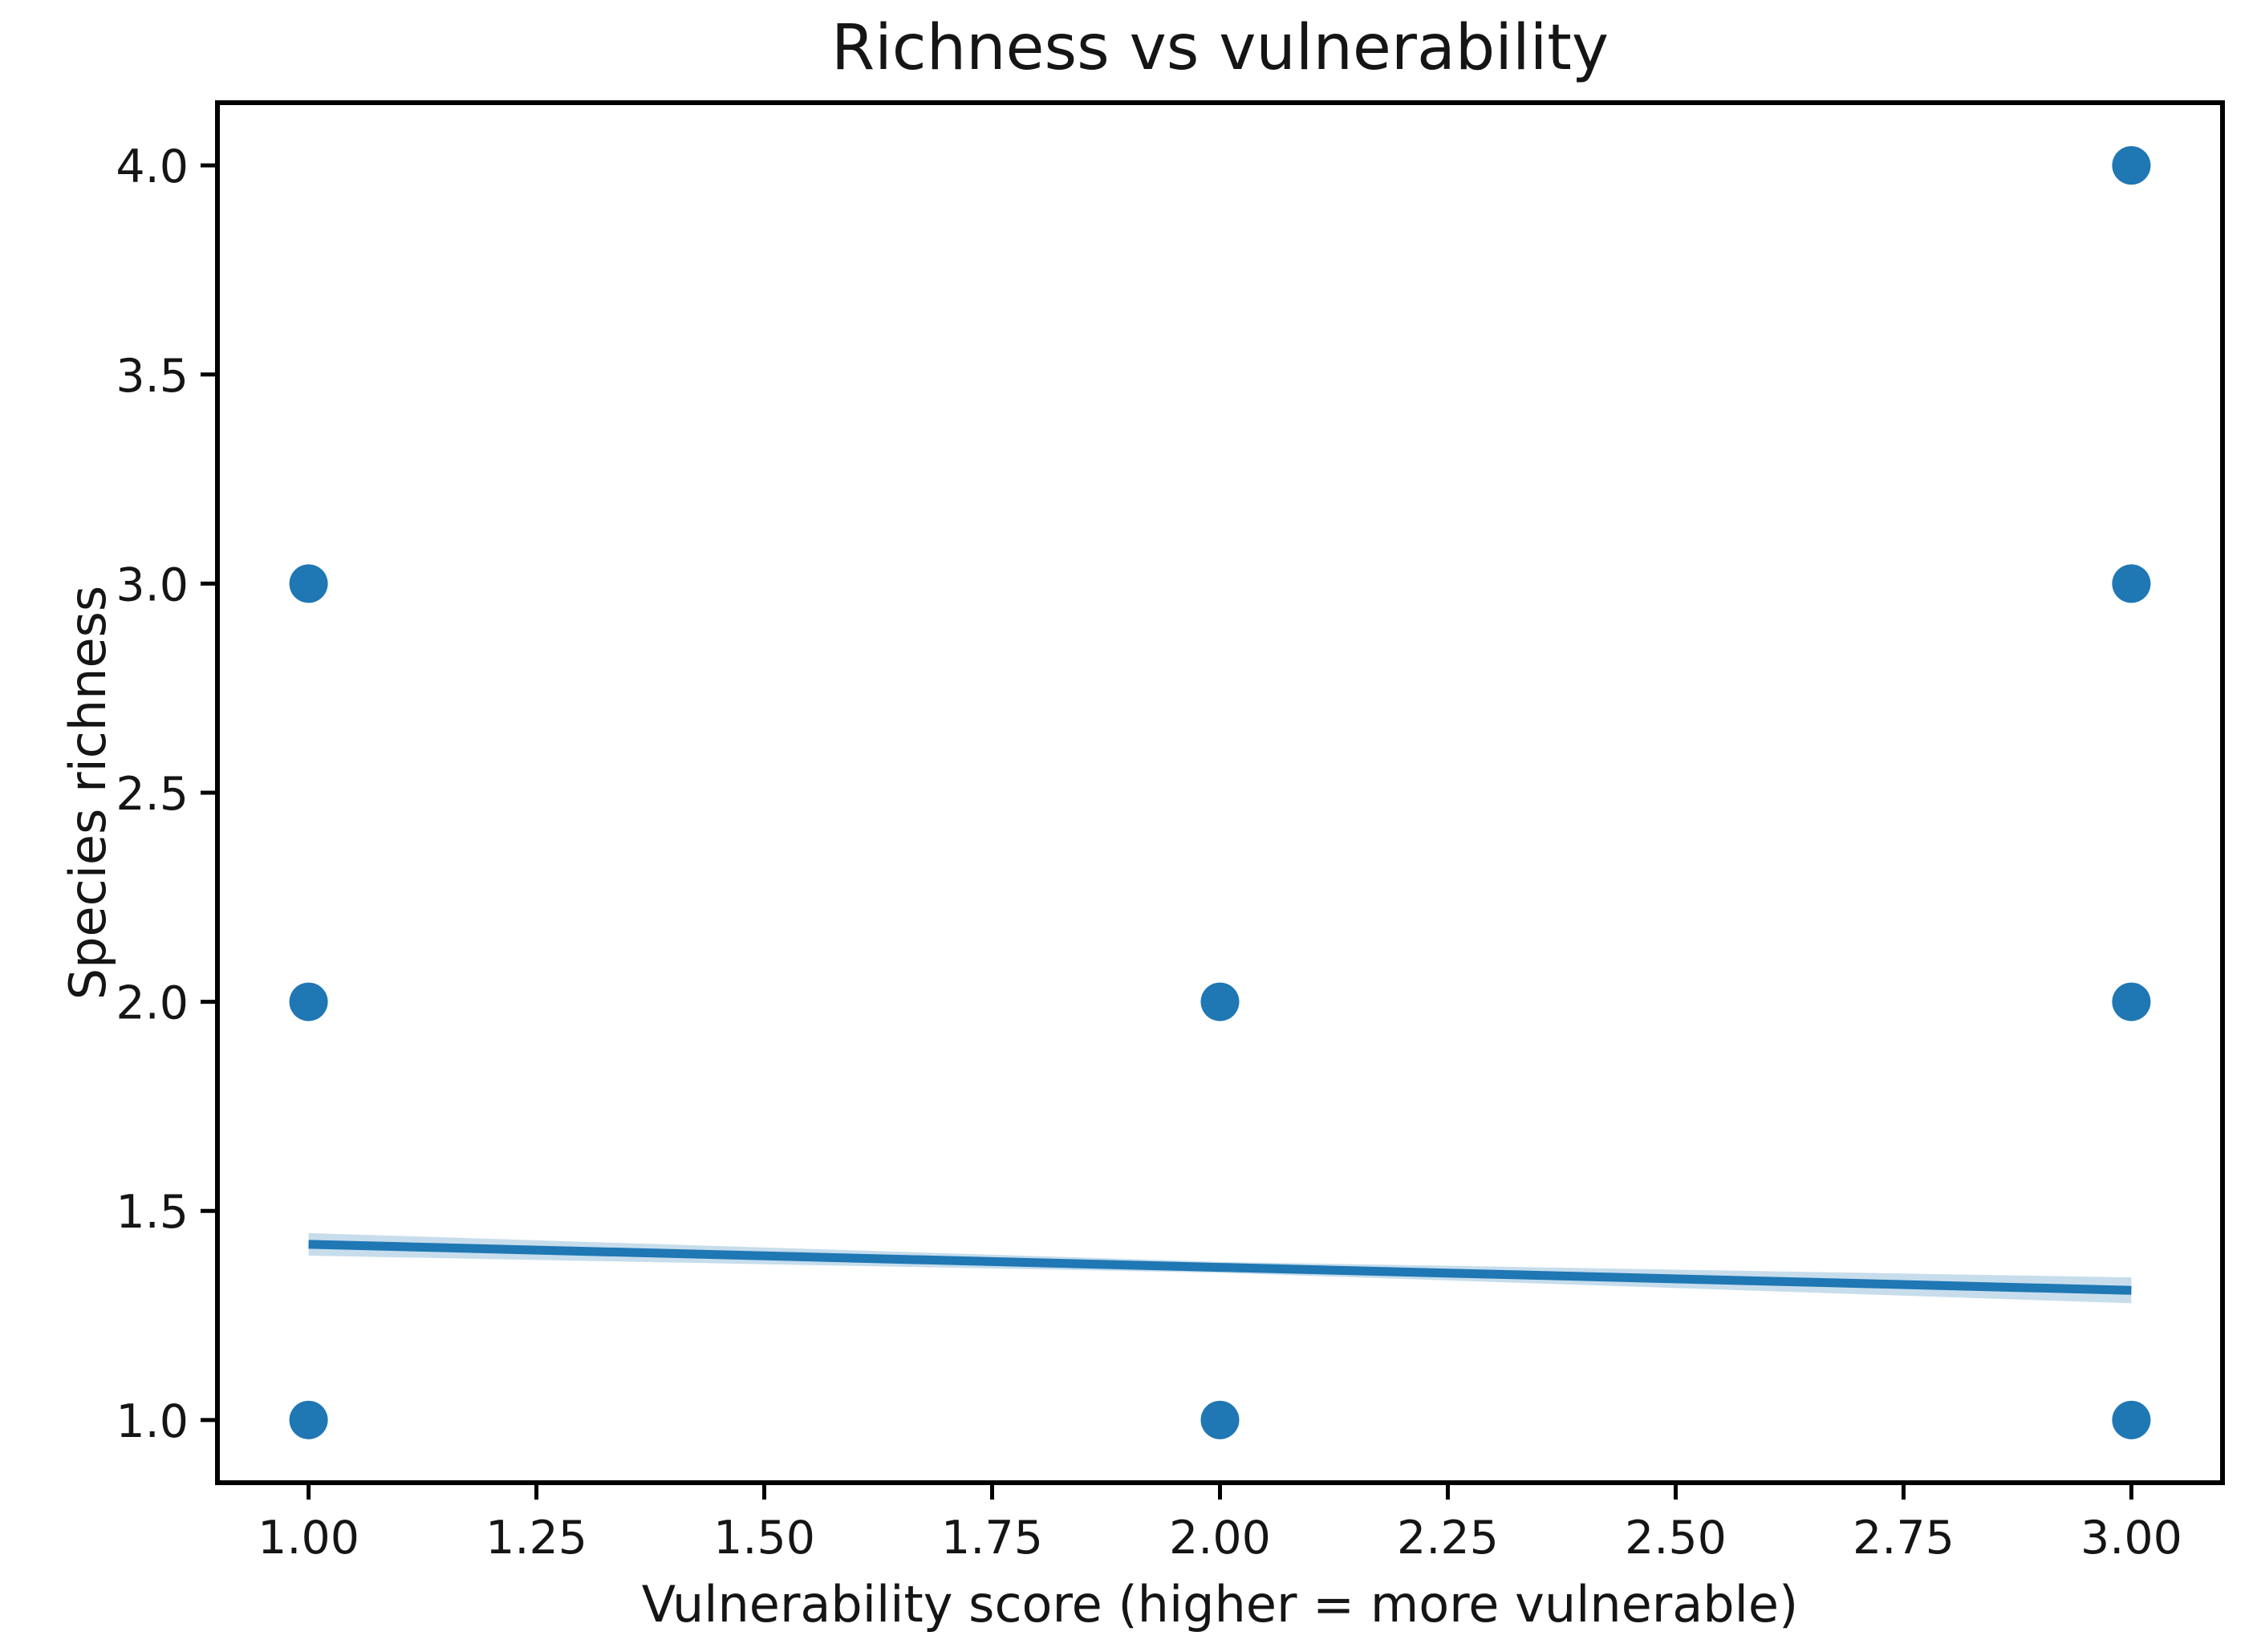  What do you see at coordinates (1676, 1538) in the screenshot?
I see `x-tick-label: 2.50` at bounding box center [1676, 1538].